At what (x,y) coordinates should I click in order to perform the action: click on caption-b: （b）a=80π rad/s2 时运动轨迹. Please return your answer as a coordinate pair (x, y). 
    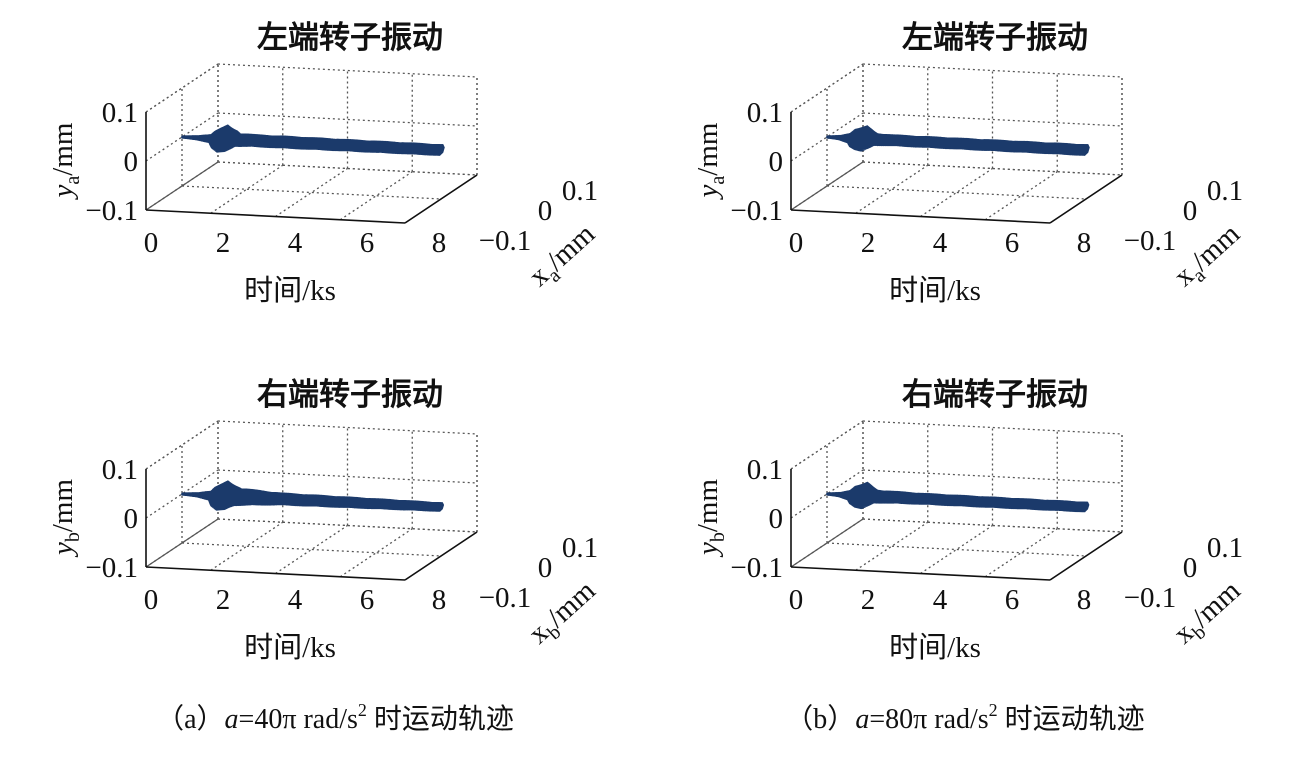
    Looking at the image, I should click on (964, 717).